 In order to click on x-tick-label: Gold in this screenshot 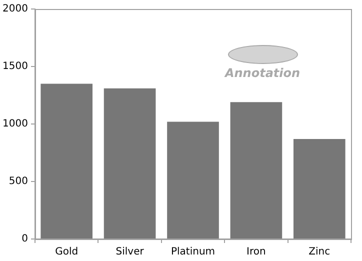, I will do `click(66, 252)`.